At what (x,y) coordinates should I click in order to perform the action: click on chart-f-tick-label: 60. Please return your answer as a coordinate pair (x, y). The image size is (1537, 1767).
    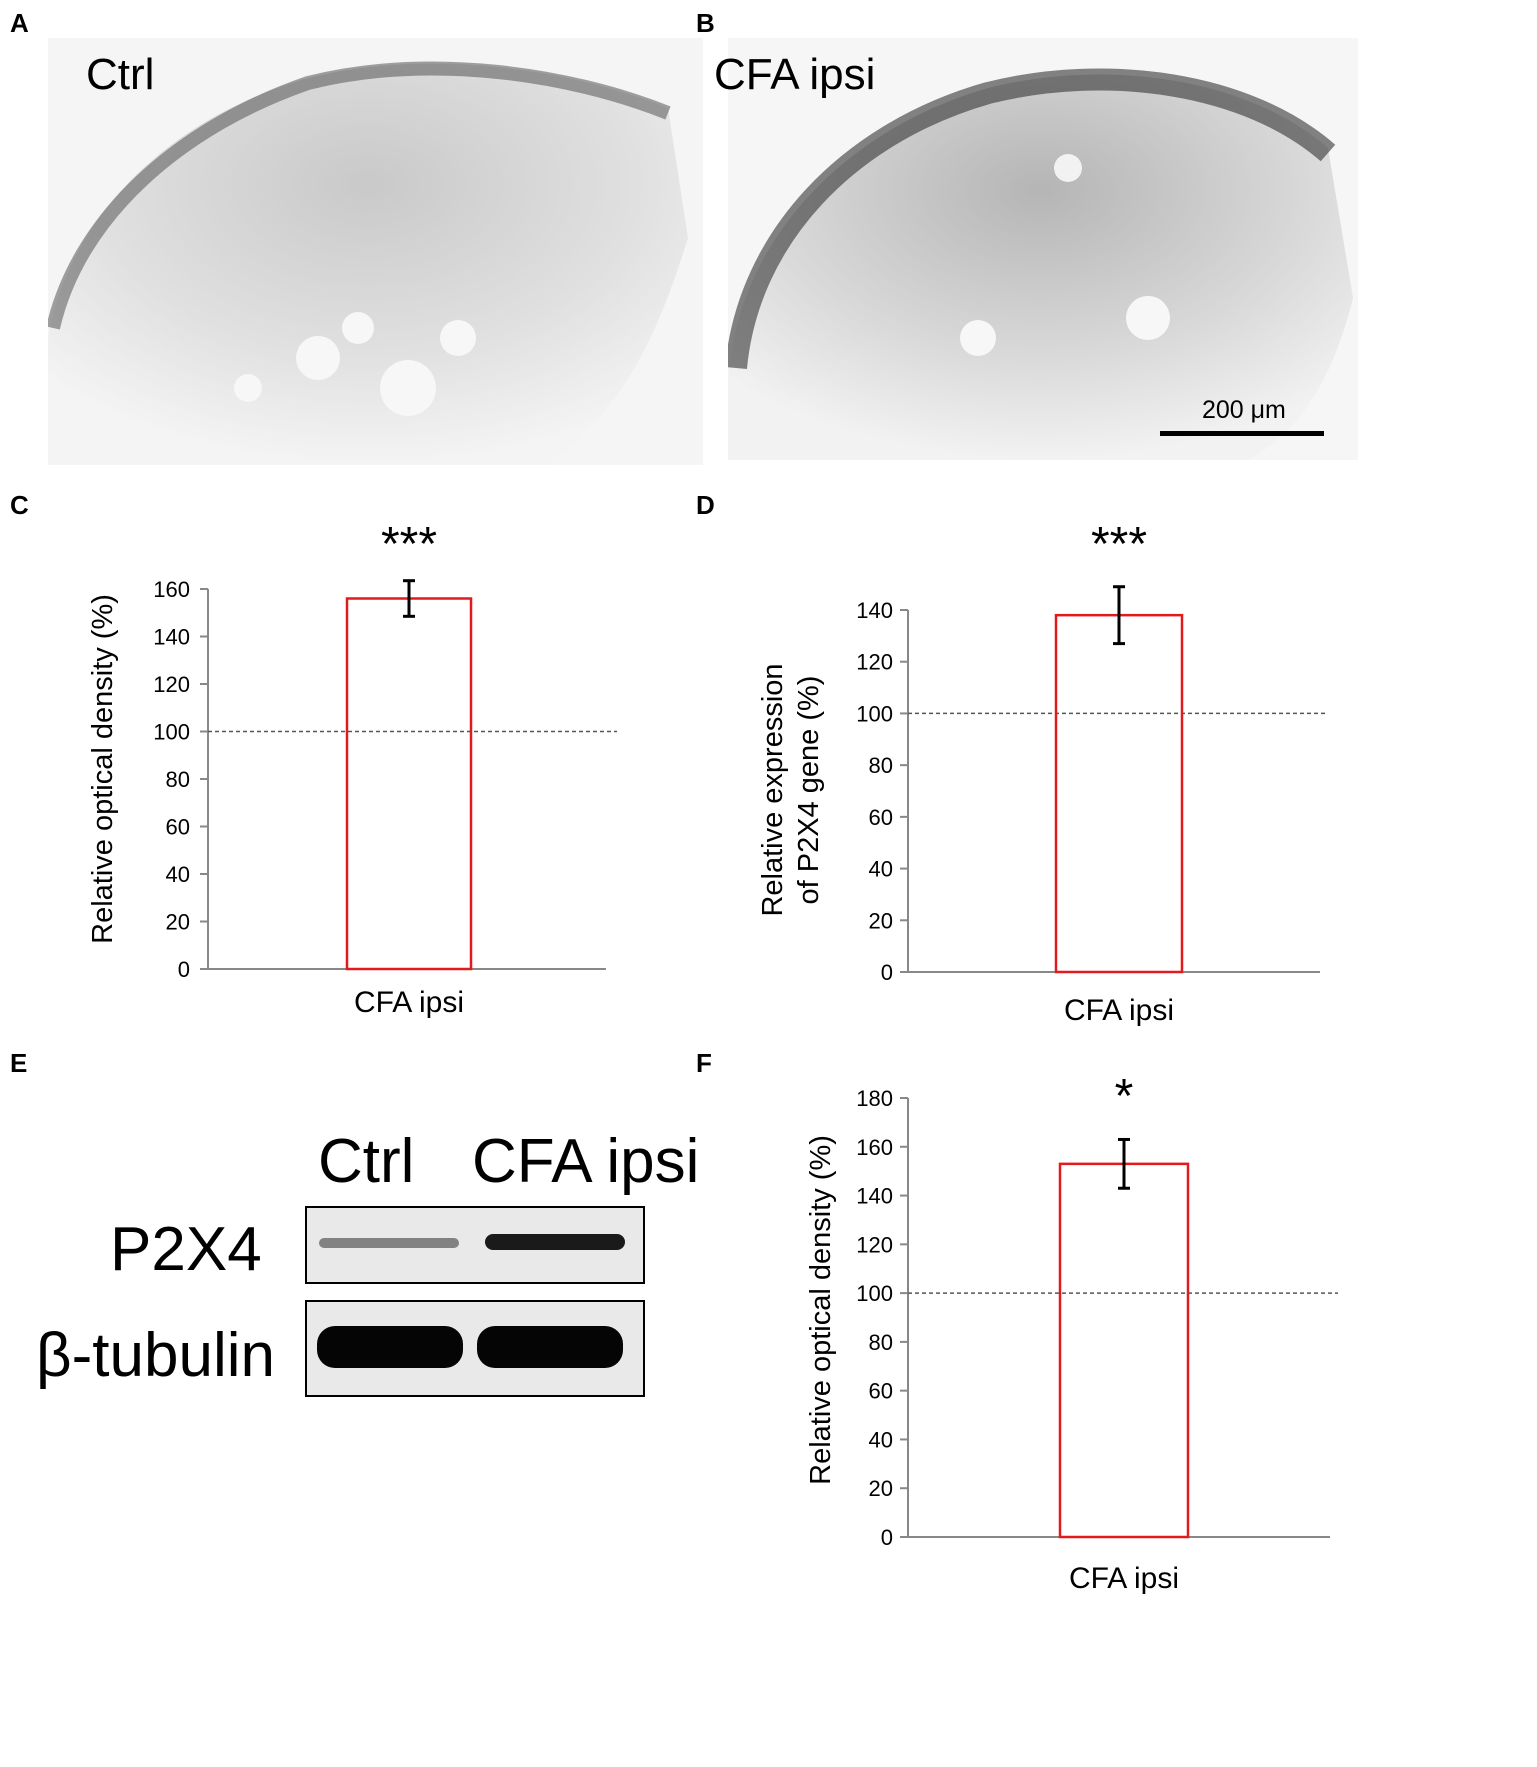
    Looking at the image, I should click on (881, 1391).